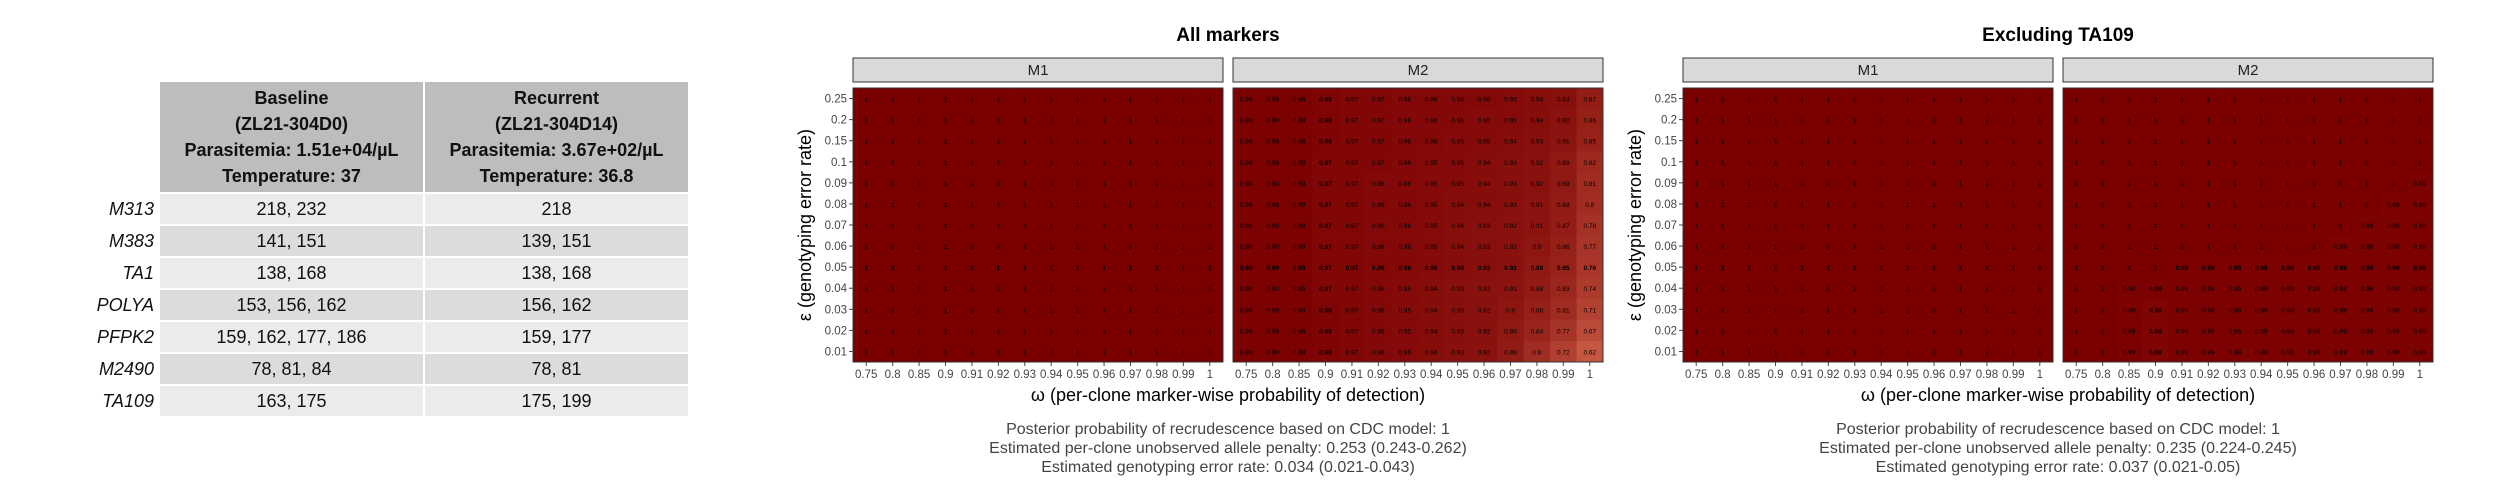  What do you see at coordinates (128, 401) in the screenshot?
I see `table-marker-label: TA109` at bounding box center [128, 401].